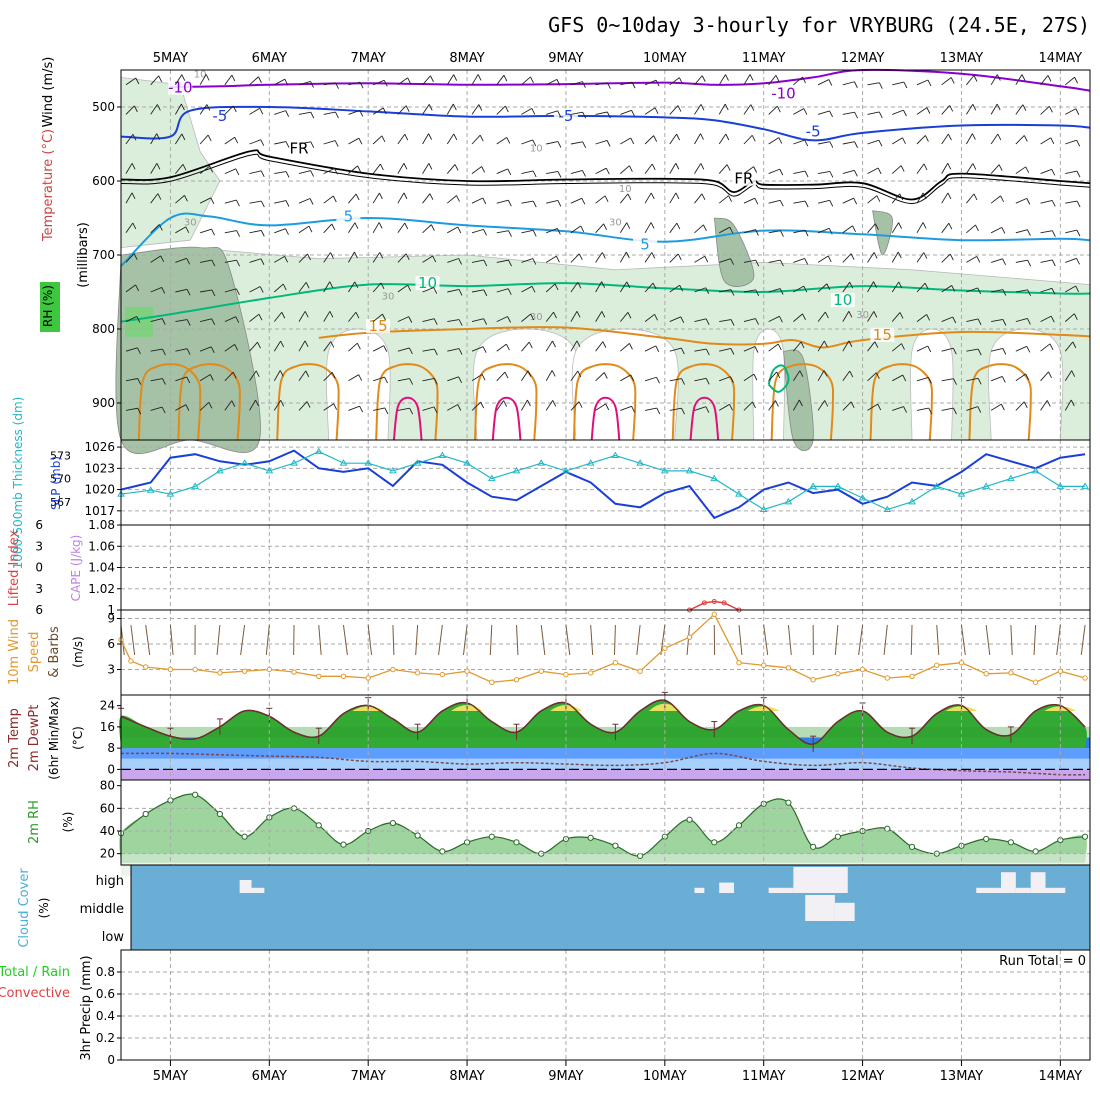 This screenshot has width=1100, height=1100. I want to click on cape-tick-label: 1.02, so click(101, 589).